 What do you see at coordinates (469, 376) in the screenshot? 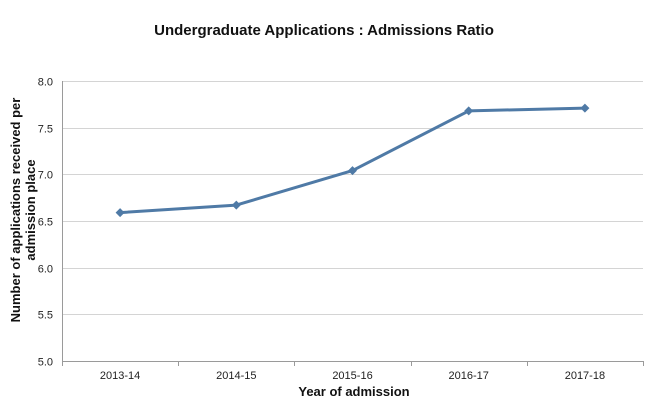
I see `x-tick-label: 2016-17` at bounding box center [469, 376].